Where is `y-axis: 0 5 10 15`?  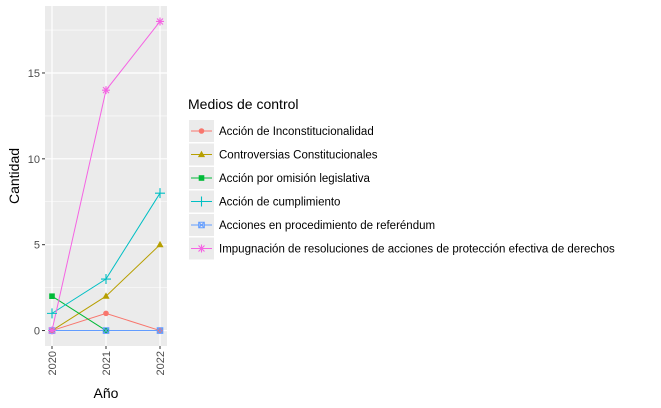
y-axis: 0 5 10 15 is located at coordinates (36, 203).